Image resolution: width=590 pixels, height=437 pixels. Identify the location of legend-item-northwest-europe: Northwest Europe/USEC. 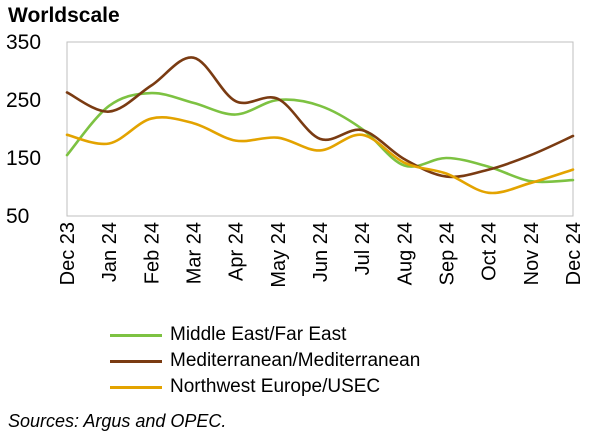
(265, 387).